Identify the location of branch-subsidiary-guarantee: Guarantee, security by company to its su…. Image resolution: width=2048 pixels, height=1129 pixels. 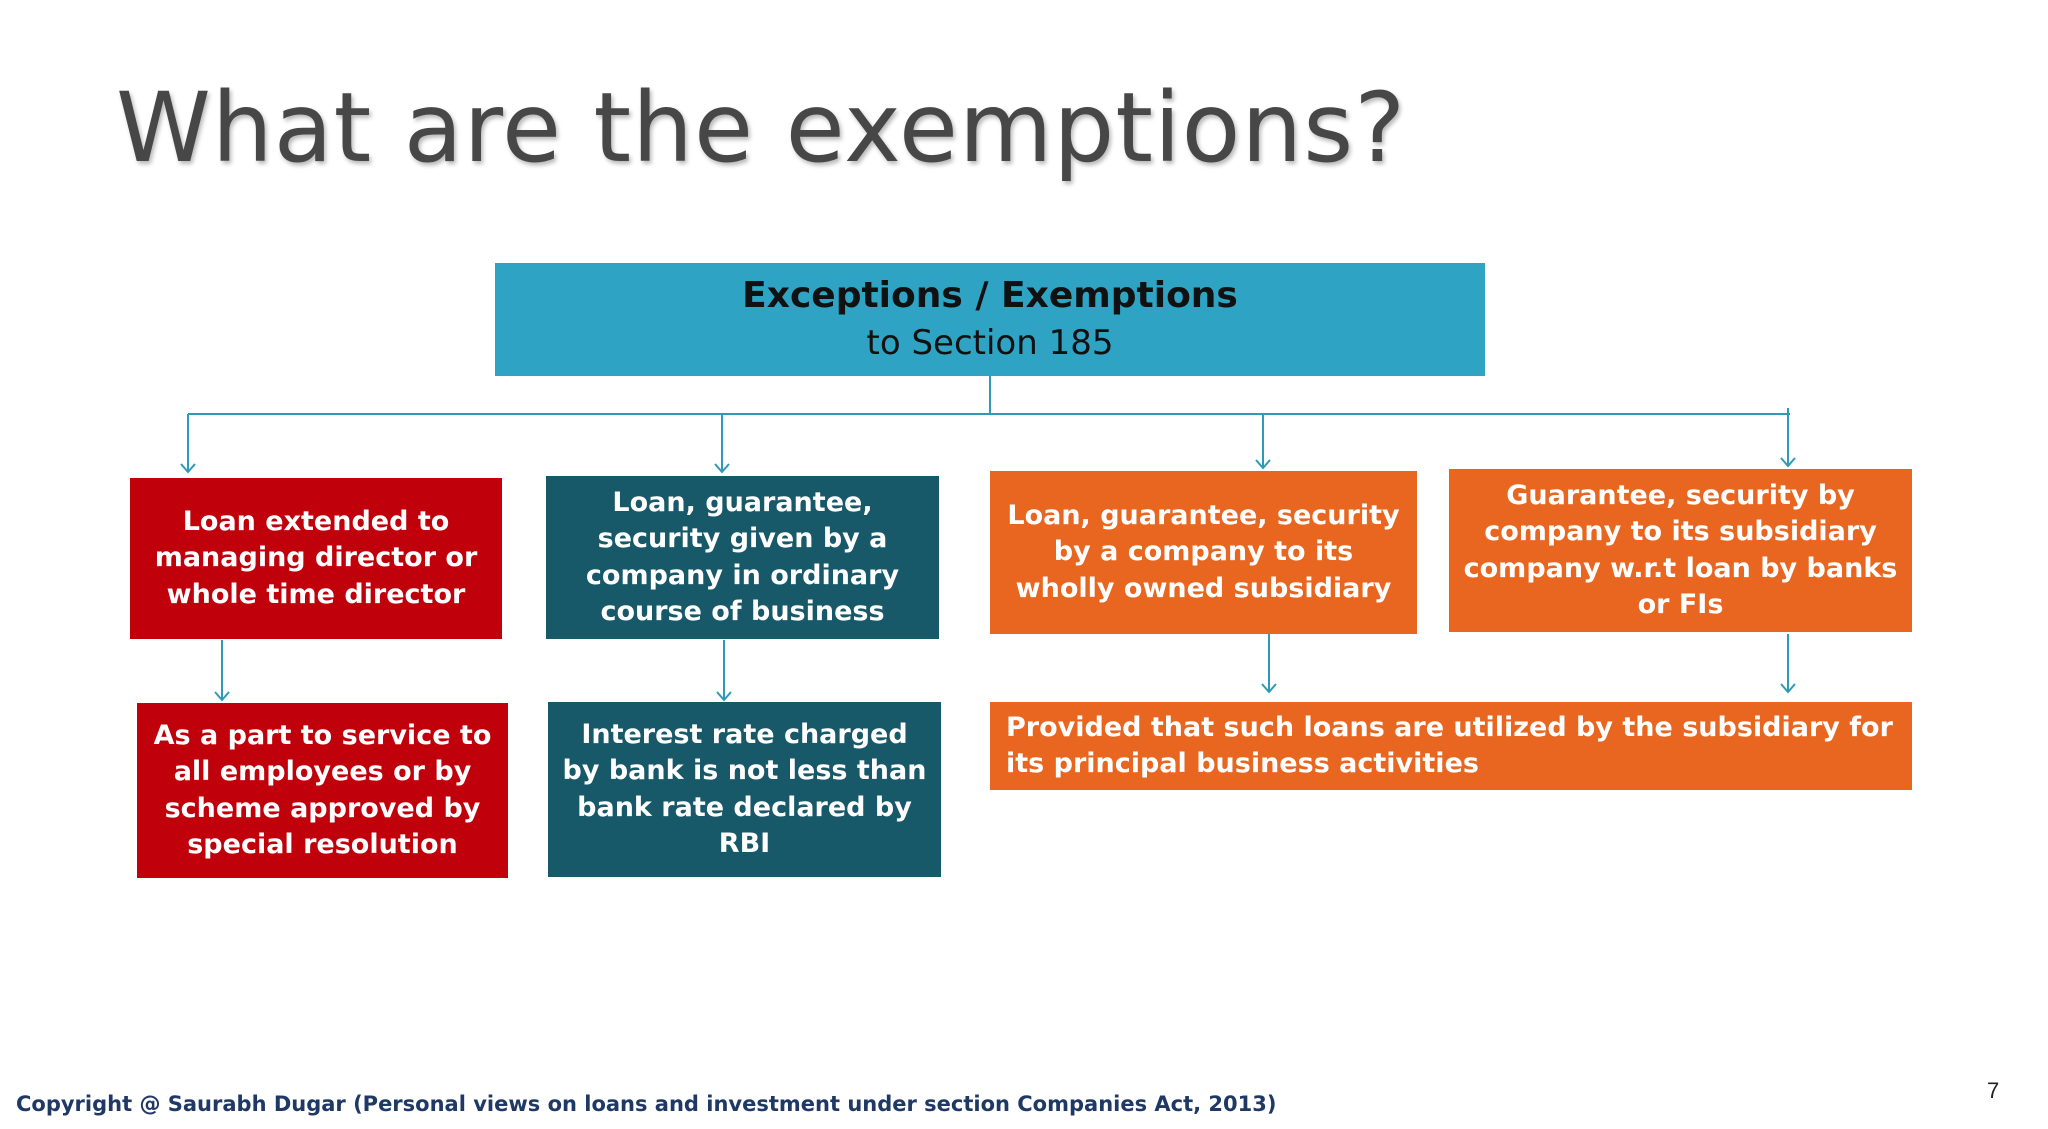
(1680, 550).